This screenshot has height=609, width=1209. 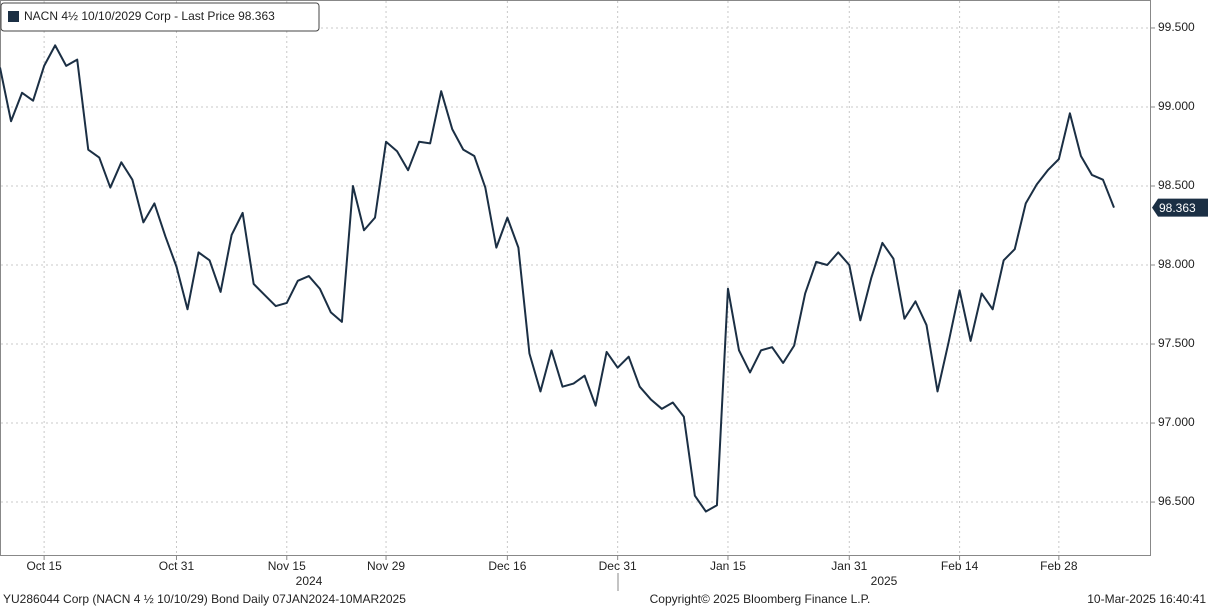 I want to click on year-label: 2025, so click(x=884, y=581).